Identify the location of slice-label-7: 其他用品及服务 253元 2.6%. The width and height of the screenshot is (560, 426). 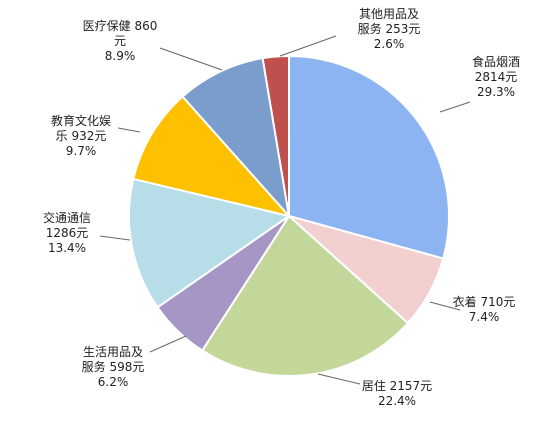
(389, 29).